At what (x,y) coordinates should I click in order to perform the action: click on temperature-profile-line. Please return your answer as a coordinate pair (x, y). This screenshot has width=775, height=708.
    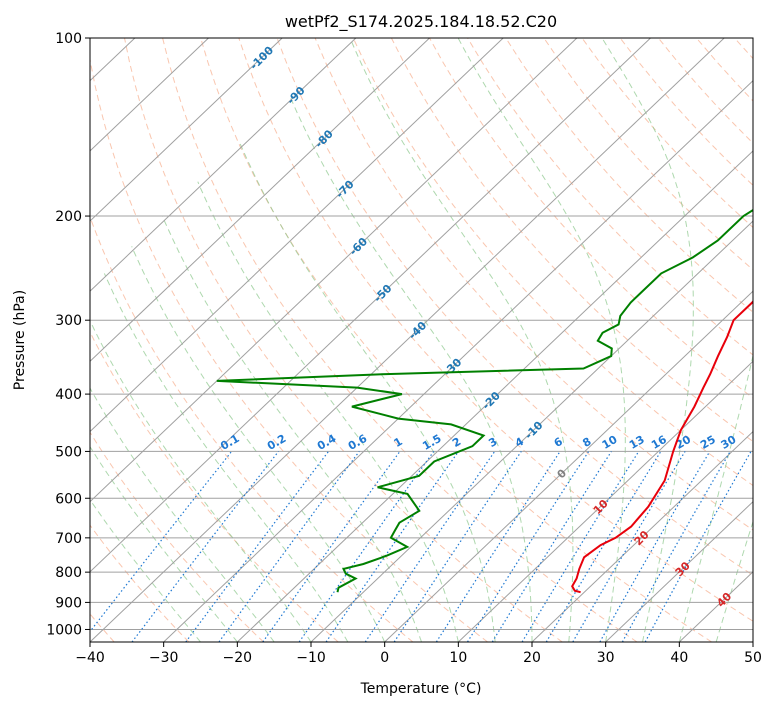
    Looking at the image, I should click on (662, 447).